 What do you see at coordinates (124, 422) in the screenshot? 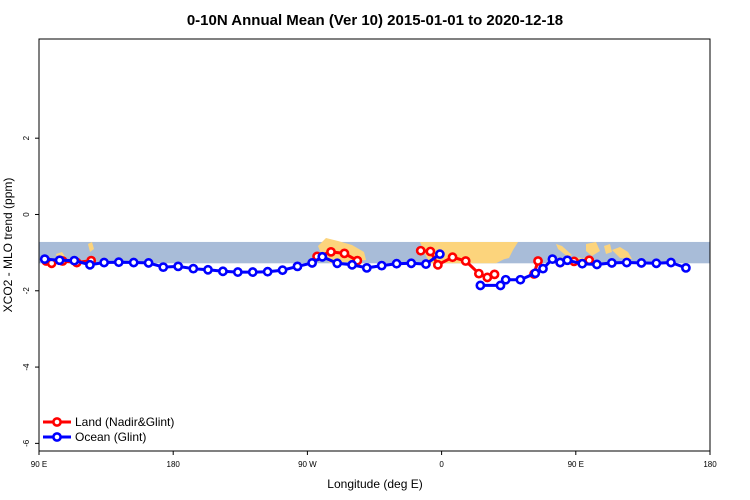
I see `legend-label: Land (Nadir&Glint)` at bounding box center [124, 422].